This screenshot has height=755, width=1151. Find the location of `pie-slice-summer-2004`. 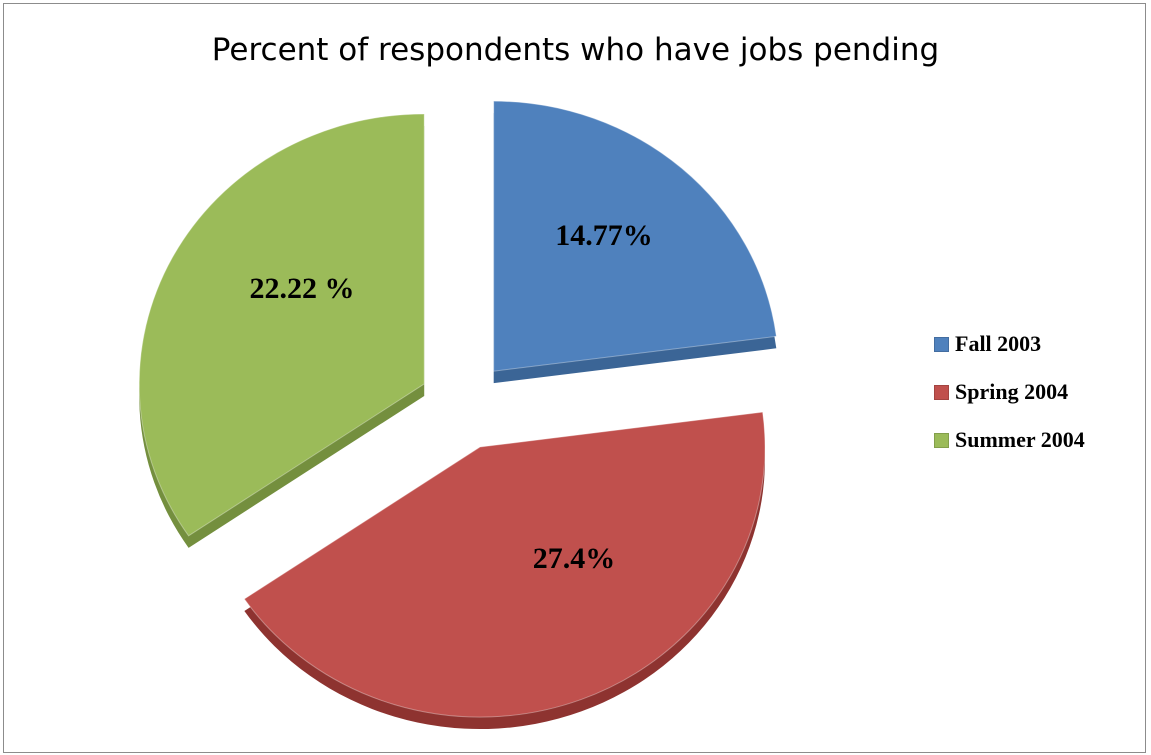

pie-slice-summer-2004 is located at coordinates (281, 325).